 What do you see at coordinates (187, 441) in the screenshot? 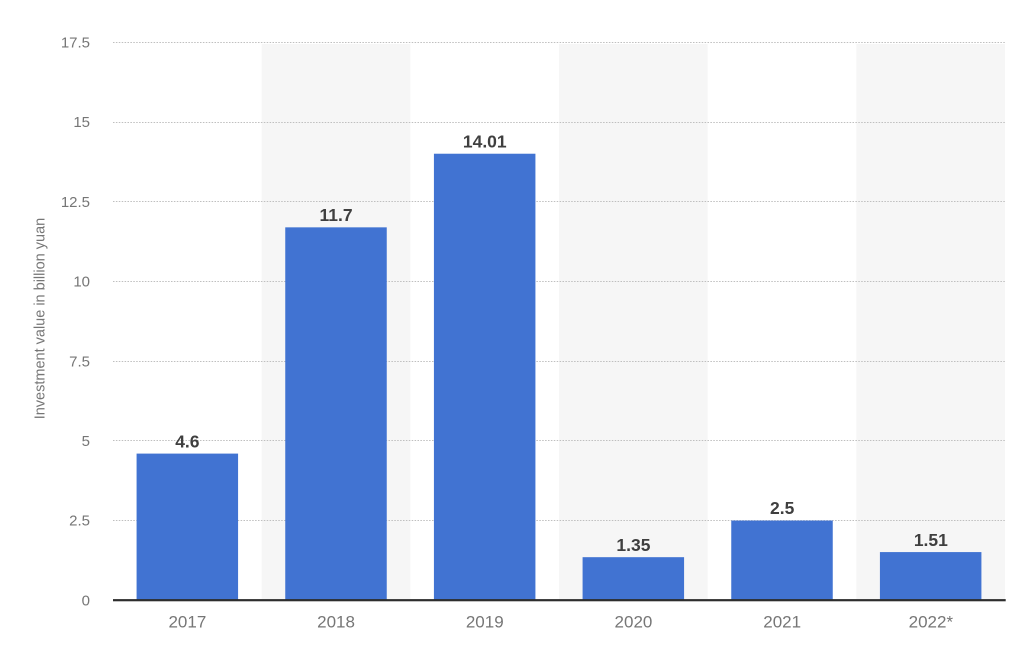
I see `svg-text: 4.6` at bounding box center [187, 441].